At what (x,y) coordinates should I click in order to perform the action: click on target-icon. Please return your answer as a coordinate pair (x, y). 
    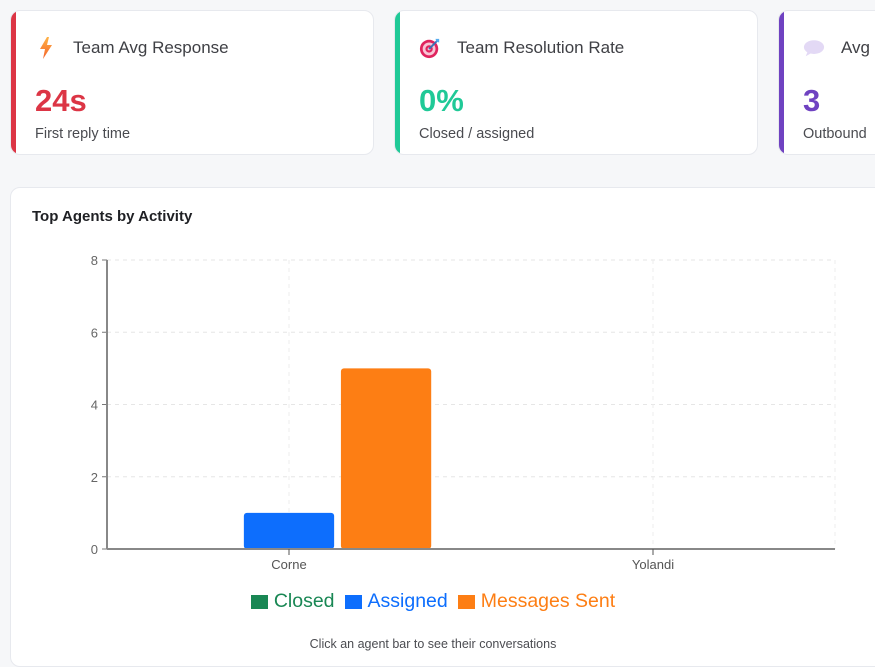
    Looking at the image, I should click on (430, 48).